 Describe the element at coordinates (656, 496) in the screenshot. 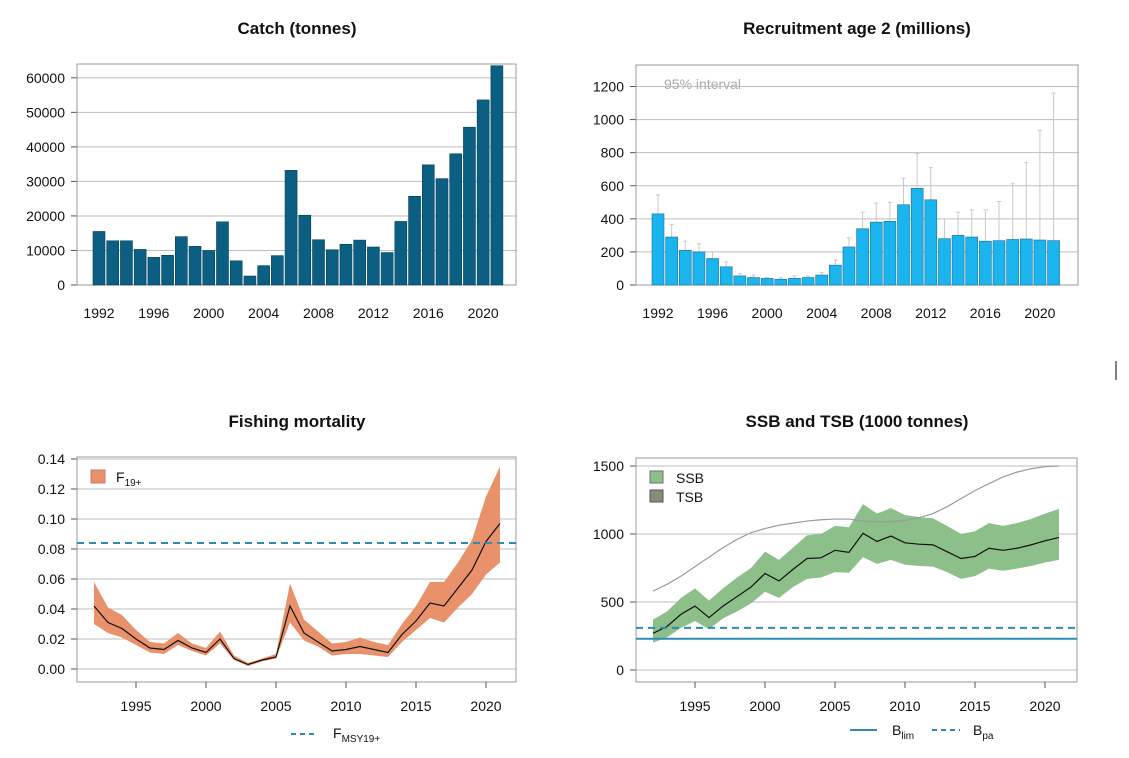

I see `legend-swatch-tsb` at that location.